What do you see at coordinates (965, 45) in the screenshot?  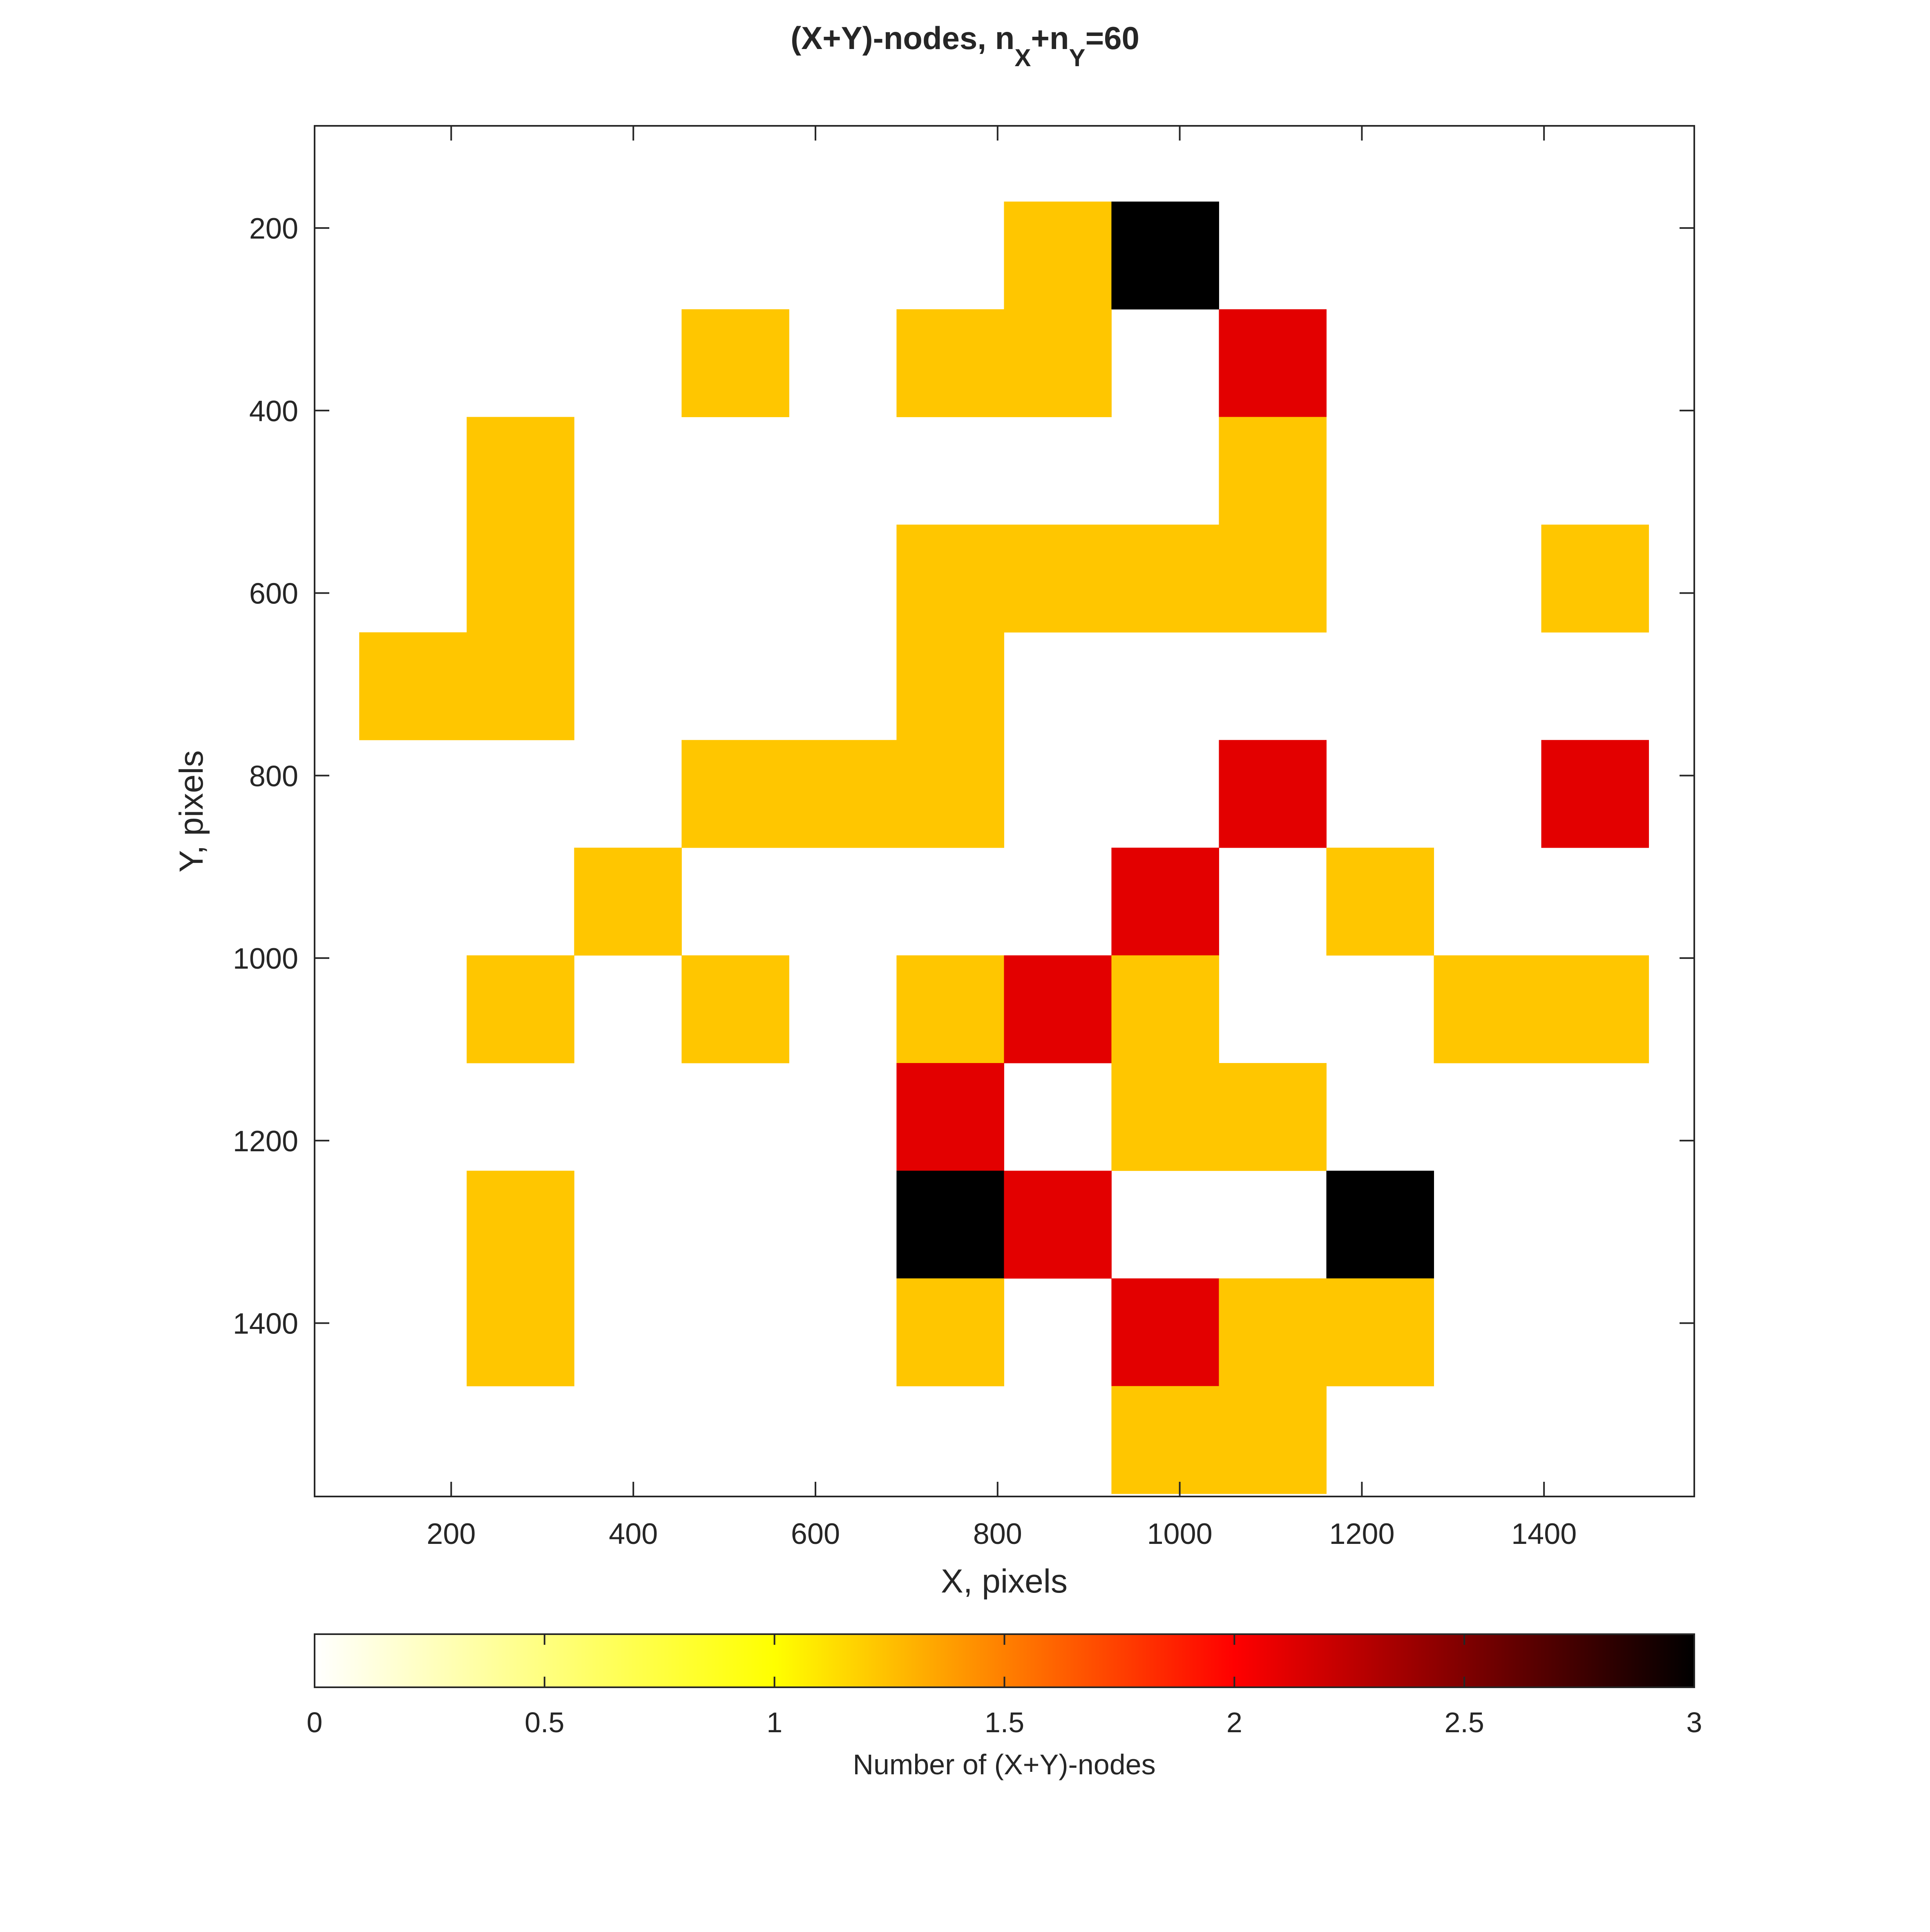 I see `chart-title: (X+Y)-nodes, nX+nY=60` at bounding box center [965, 45].